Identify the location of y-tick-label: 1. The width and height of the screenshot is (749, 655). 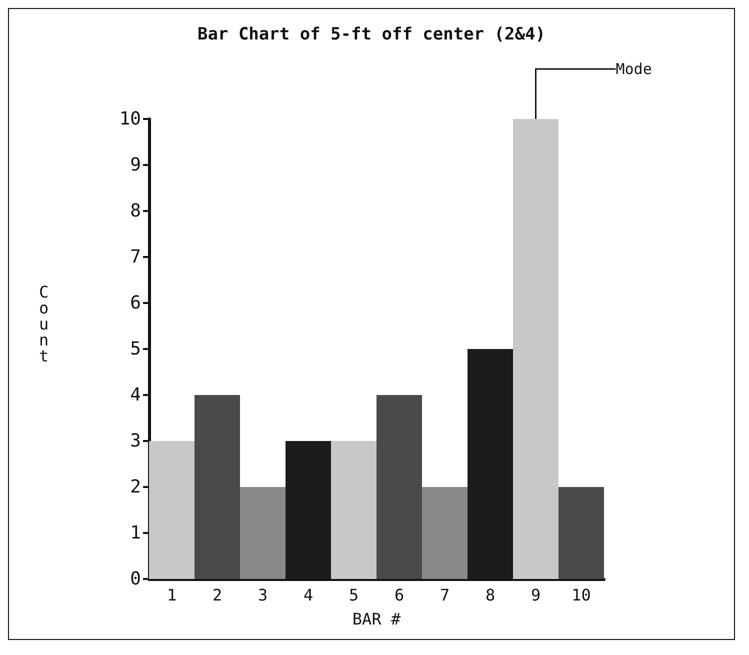
(135, 533).